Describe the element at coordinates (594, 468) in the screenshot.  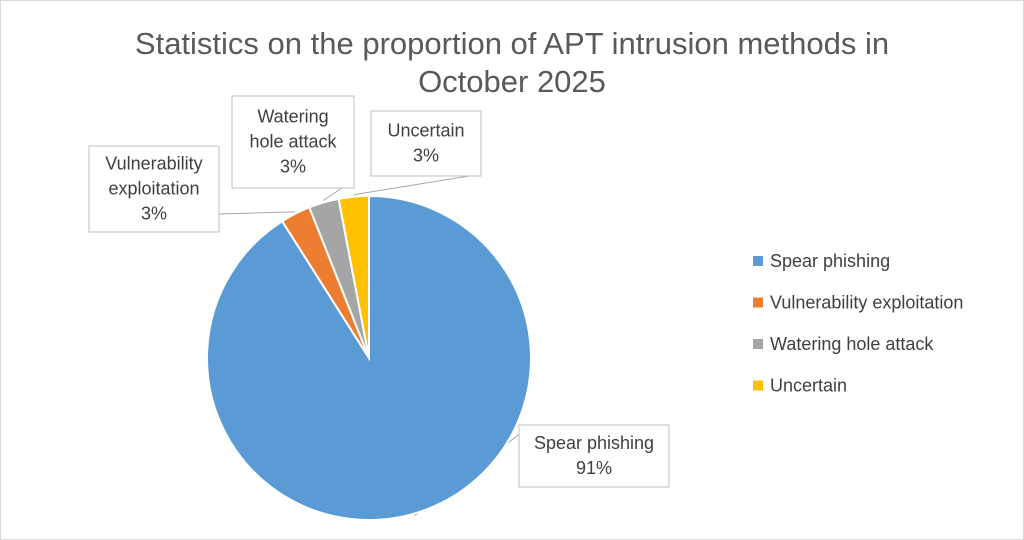
I see `data-label-text: 91%` at that location.